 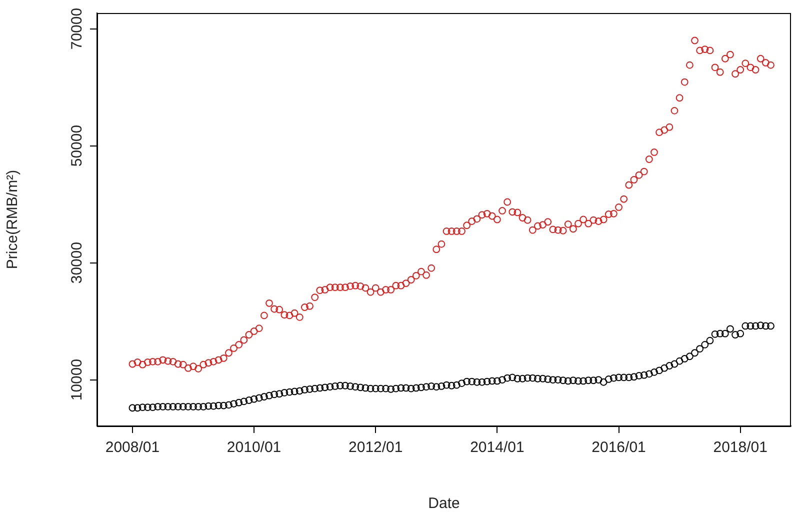 I want to click on x-tick-label: 2016/01, so click(x=619, y=447).